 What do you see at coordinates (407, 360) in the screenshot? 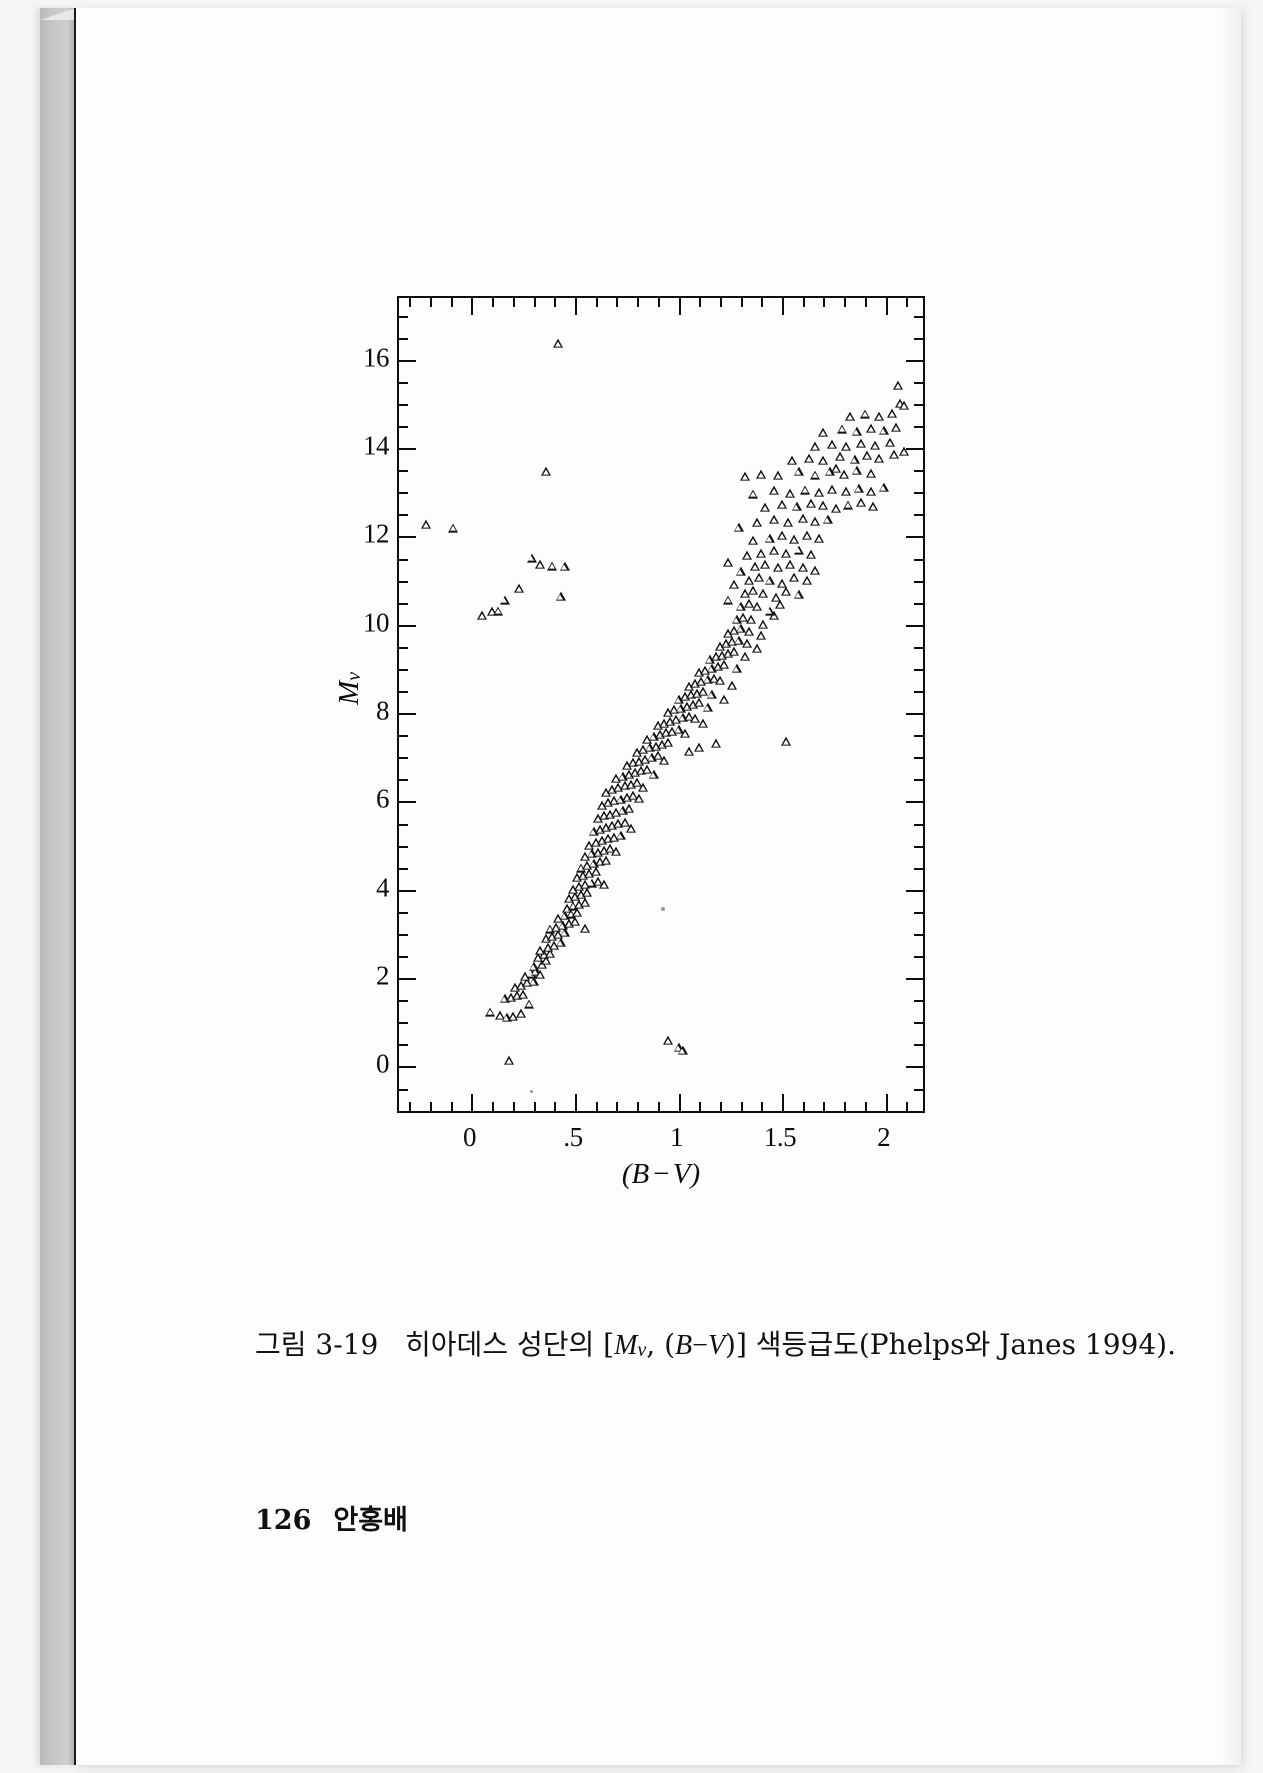
I see `y-axis-major-tick` at bounding box center [407, 360].